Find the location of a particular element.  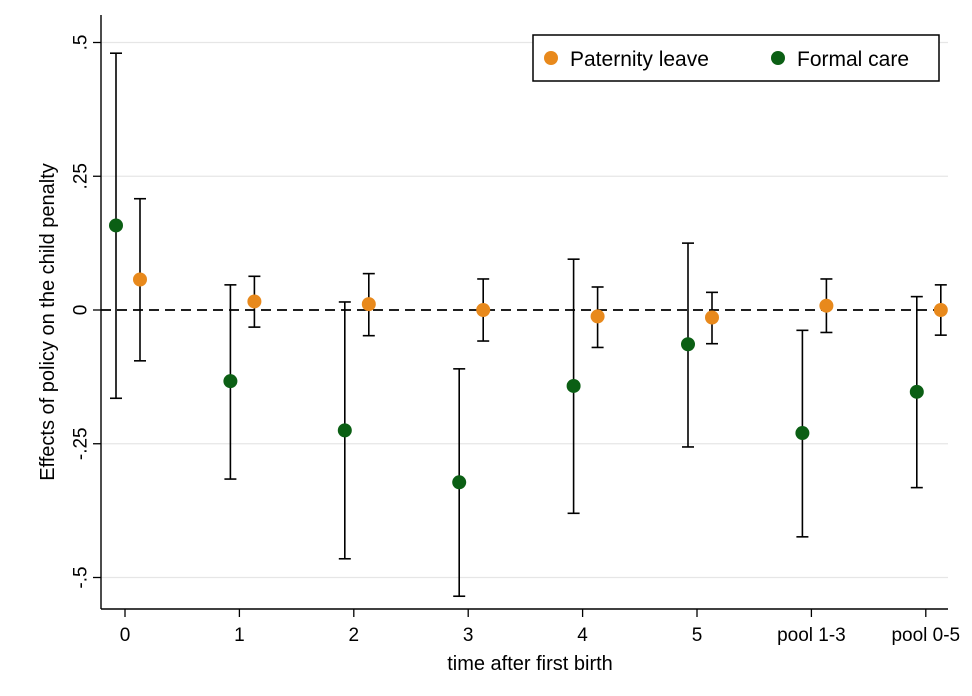

x-tick-label: pool 0-5 is located at coordinates (925, 635).